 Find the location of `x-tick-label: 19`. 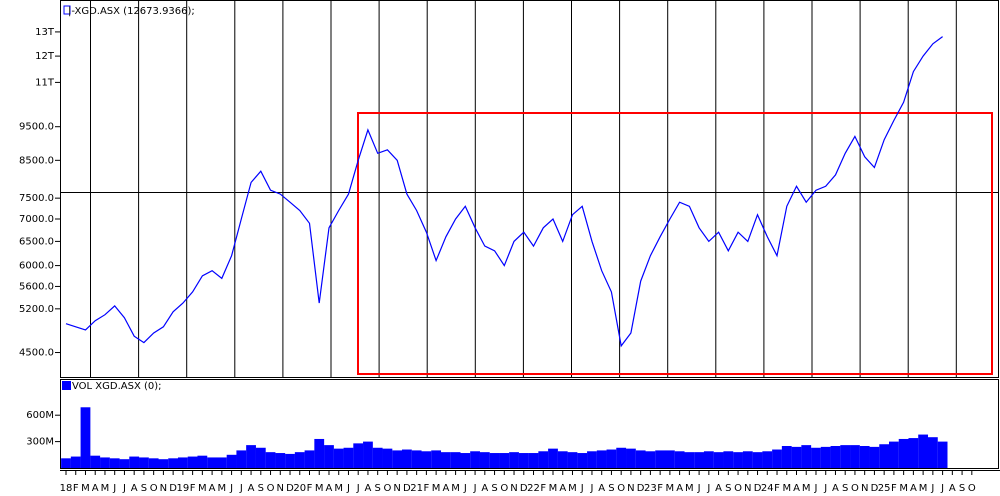

x-tick-label: 19 is located at coordinates (183, 488).